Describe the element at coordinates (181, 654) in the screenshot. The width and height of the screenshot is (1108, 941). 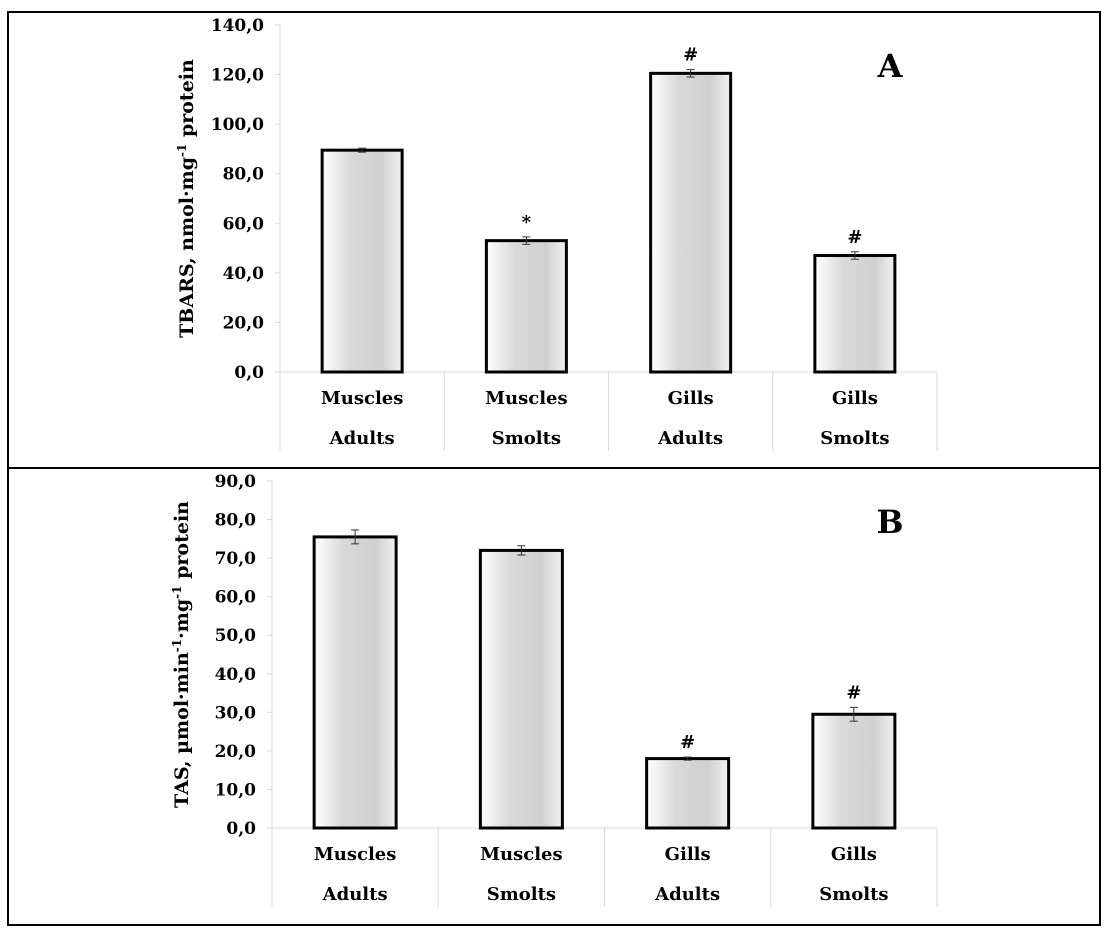
I see `y-axis-label: TAS, µmol·min-1·mg-1 protein` at that location.